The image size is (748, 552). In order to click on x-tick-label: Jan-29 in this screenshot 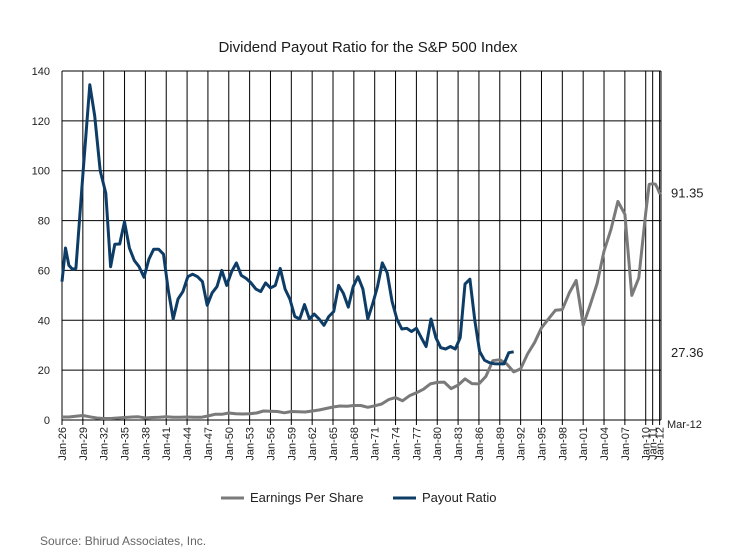, I will do `click(84, 444)`.